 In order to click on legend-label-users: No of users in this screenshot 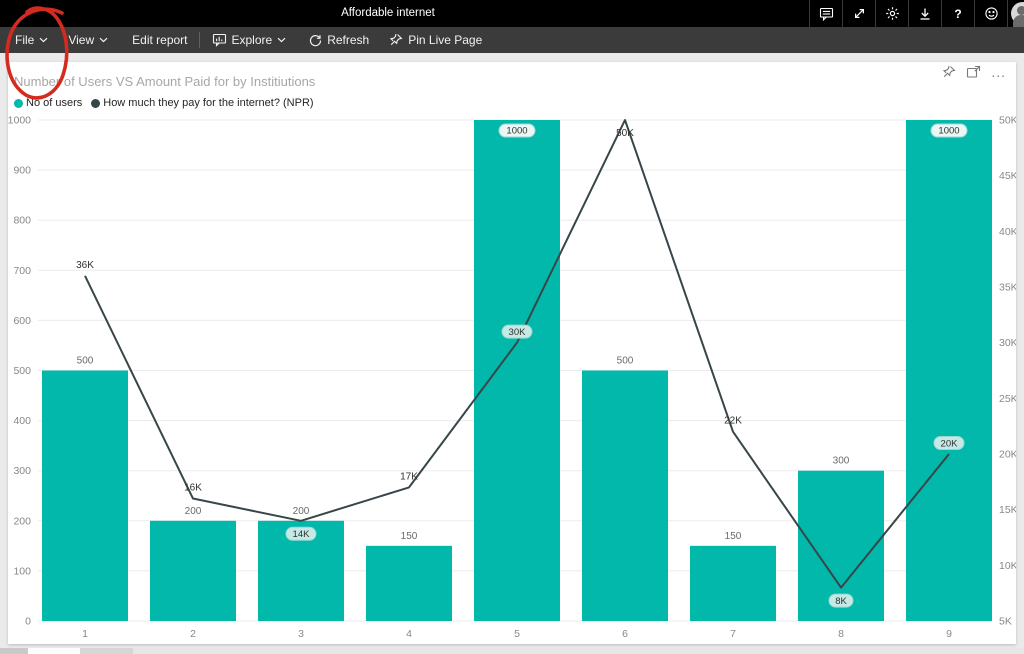, I will do `click(54, 103)`.